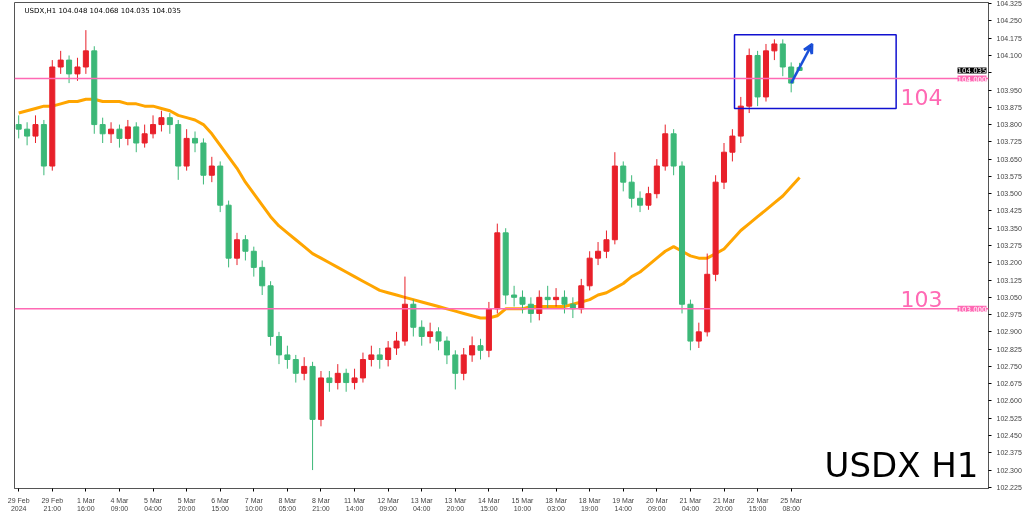 The width and height of the screenshot is (1024, 514). What do you see at coordinates (921, 97) in the screenshot?
I see `ref-line-label: 104` at bounding box center [921, 97].